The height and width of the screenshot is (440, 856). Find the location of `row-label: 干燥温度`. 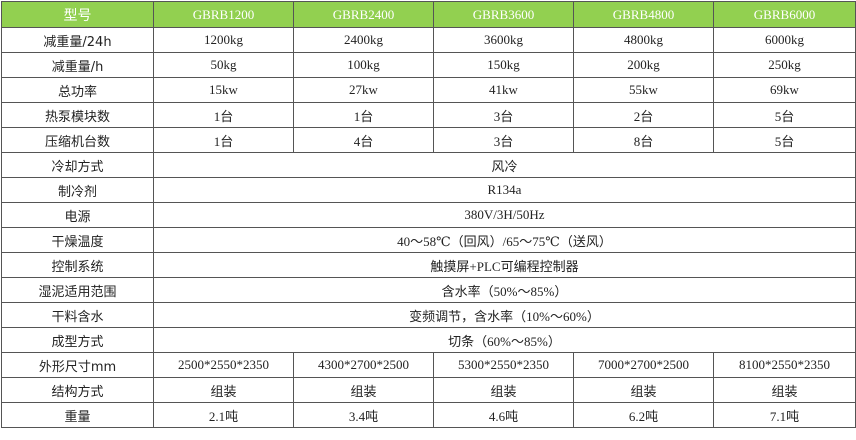

row-label: 干燥温度 is located at coordinates (77, 240).